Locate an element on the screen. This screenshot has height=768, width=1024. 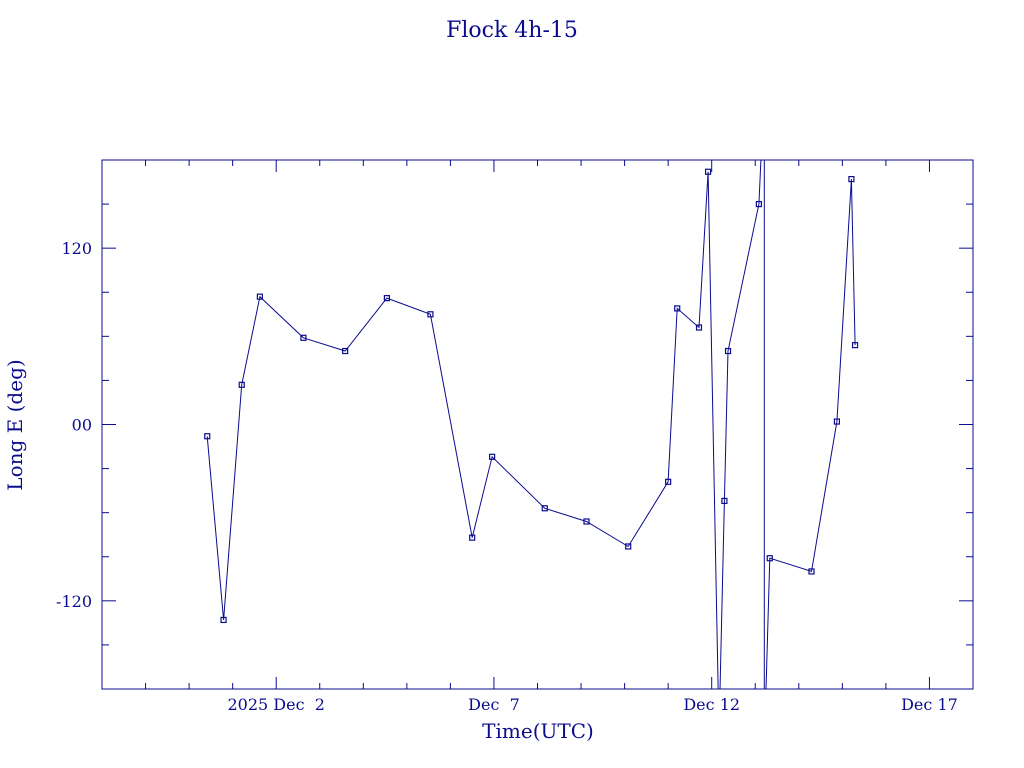
y-tick-label: 120 is located at coordinates (76, 248).